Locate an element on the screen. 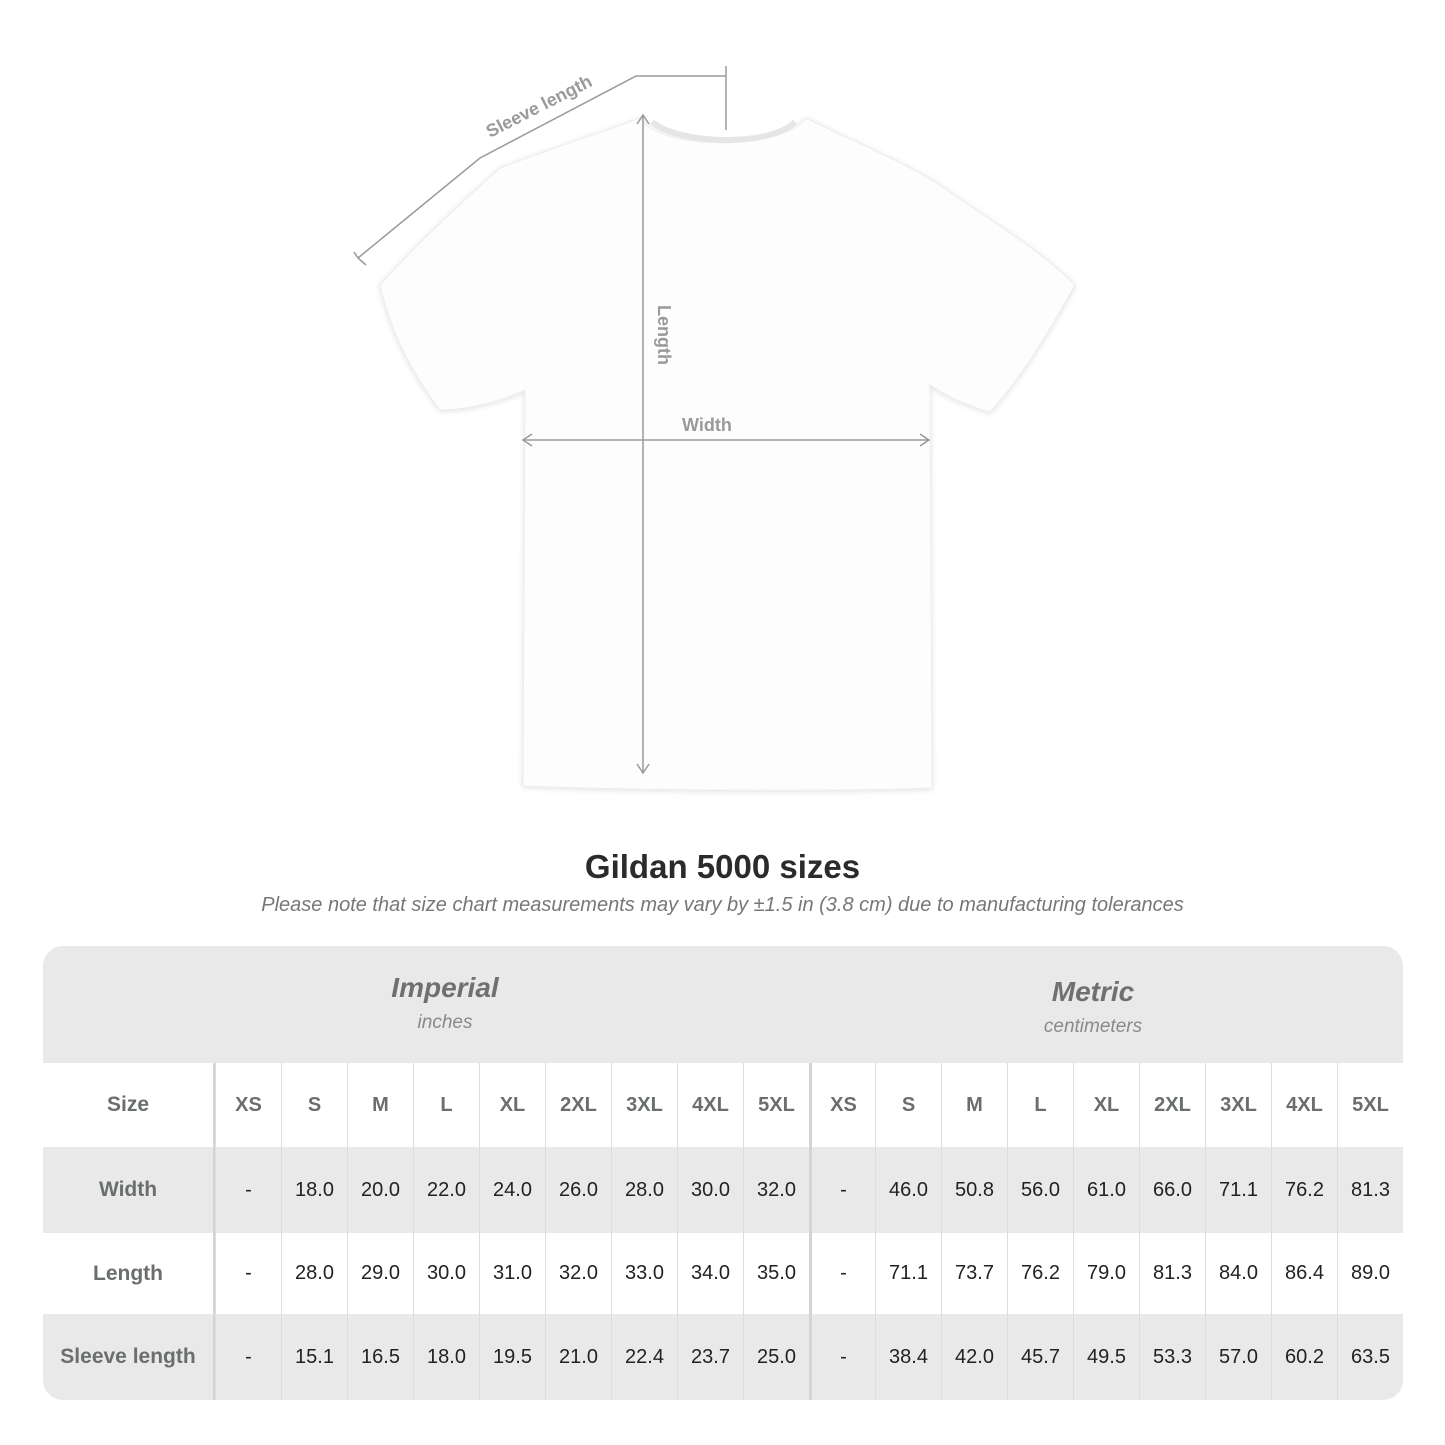 The height and width of the screenshot is (1445, 1445). value-cell-imperial: 23.7 is located at coordinates (710, 1357).